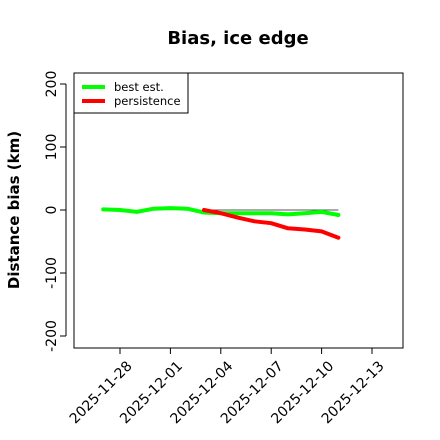  What do you see at coordinates (139, 87) in the screenshot?
I see `legend-label: best est.` at bounding box center [139, 87].